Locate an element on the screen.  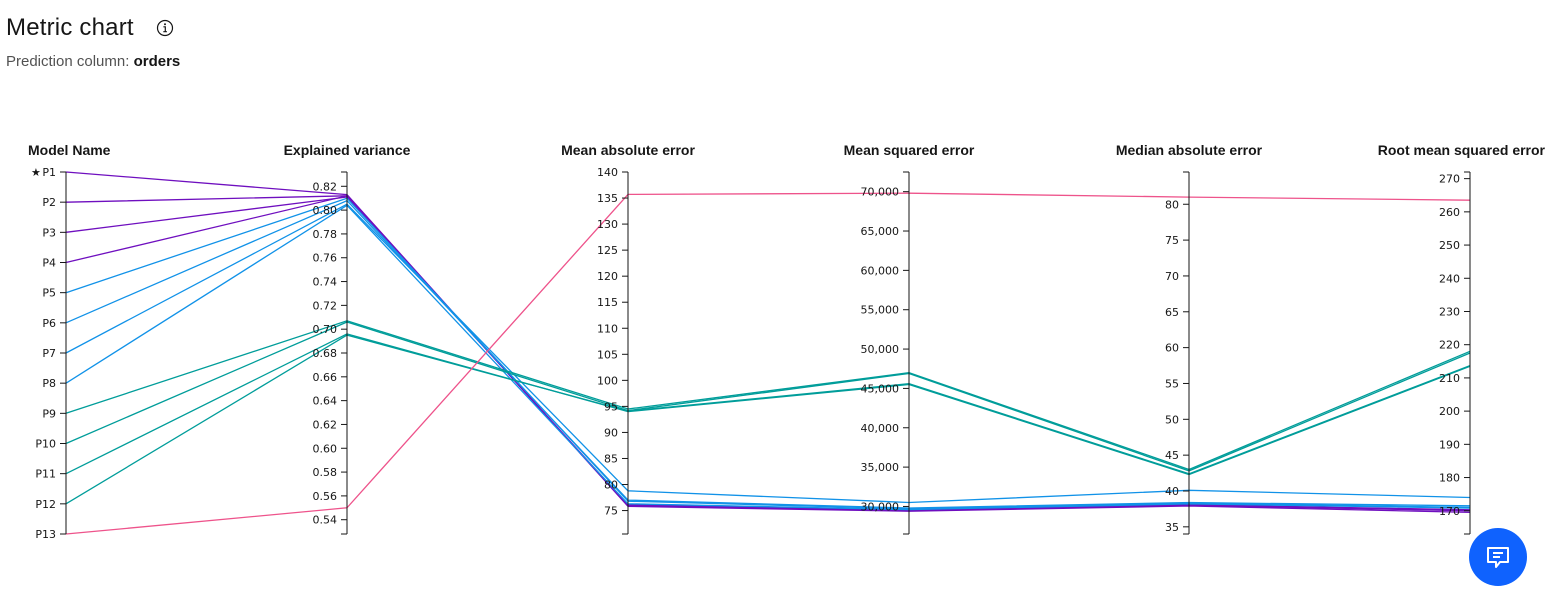
model-label-p3: P3 is located at coordinates (49, 232).